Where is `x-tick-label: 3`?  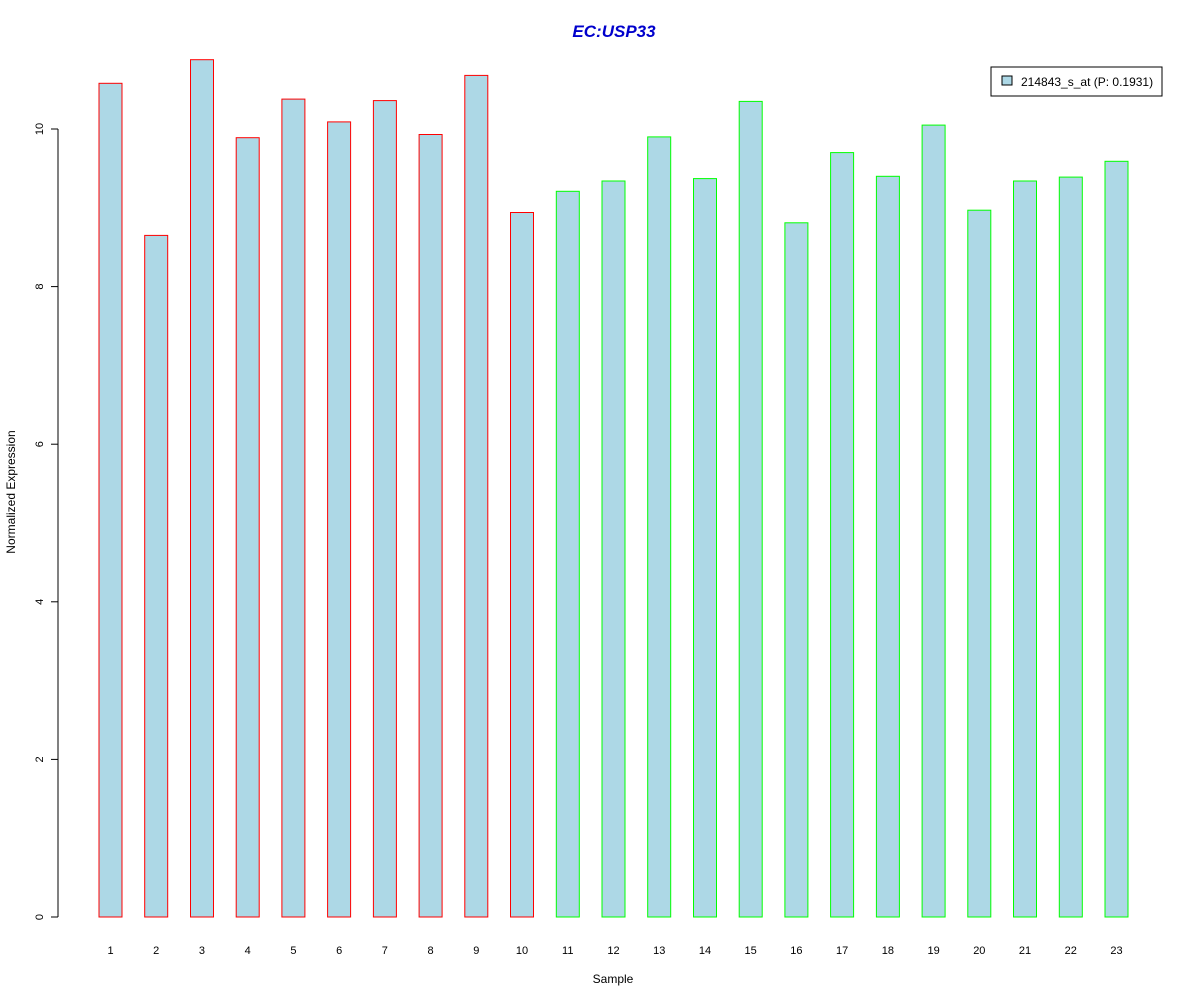
x-tick-label: 3 is located at coordinates (202, 951).